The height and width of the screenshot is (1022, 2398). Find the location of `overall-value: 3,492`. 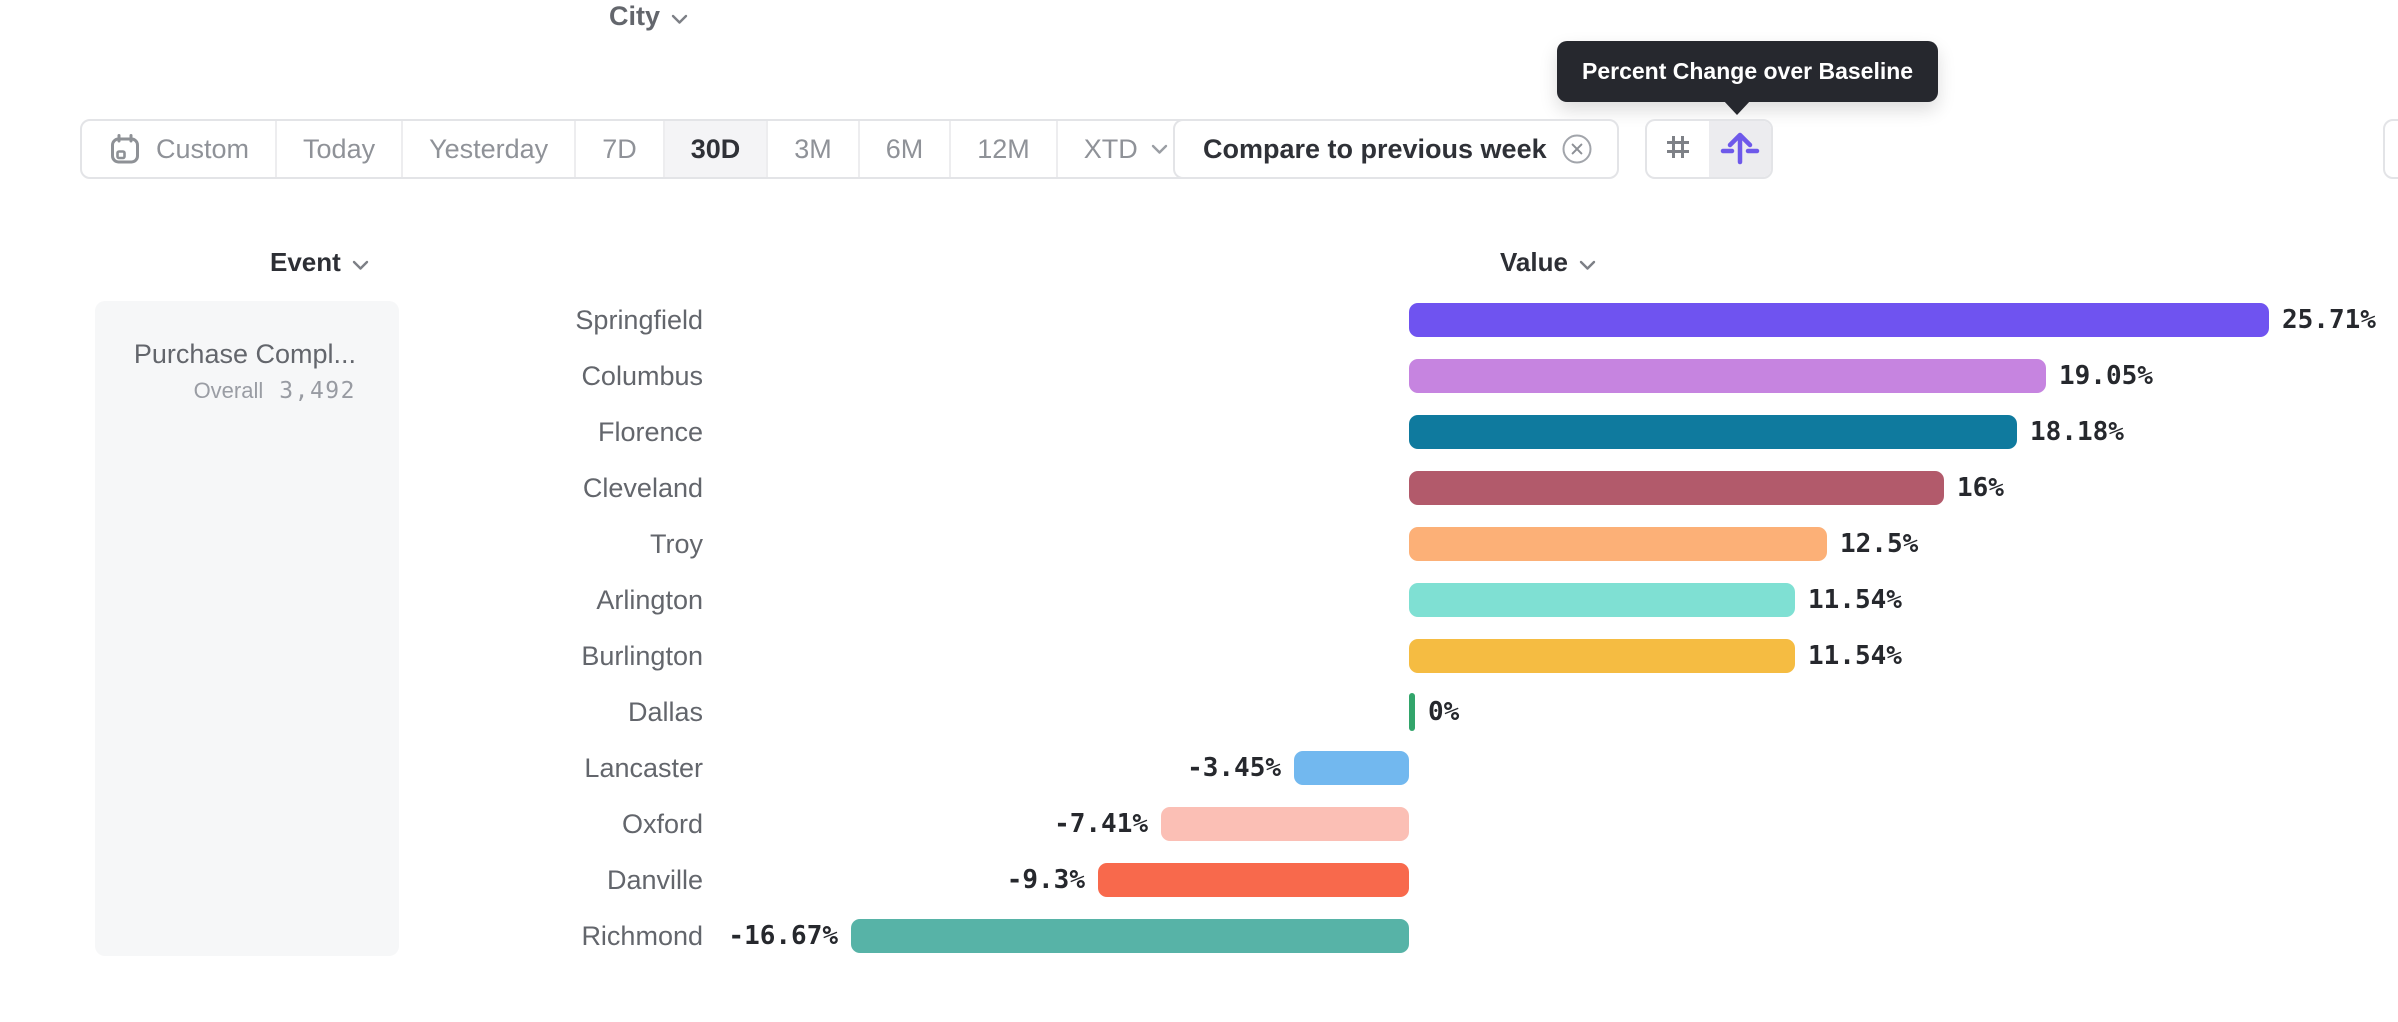

overall-value: 3,492 is located at coordinates (317, 391).